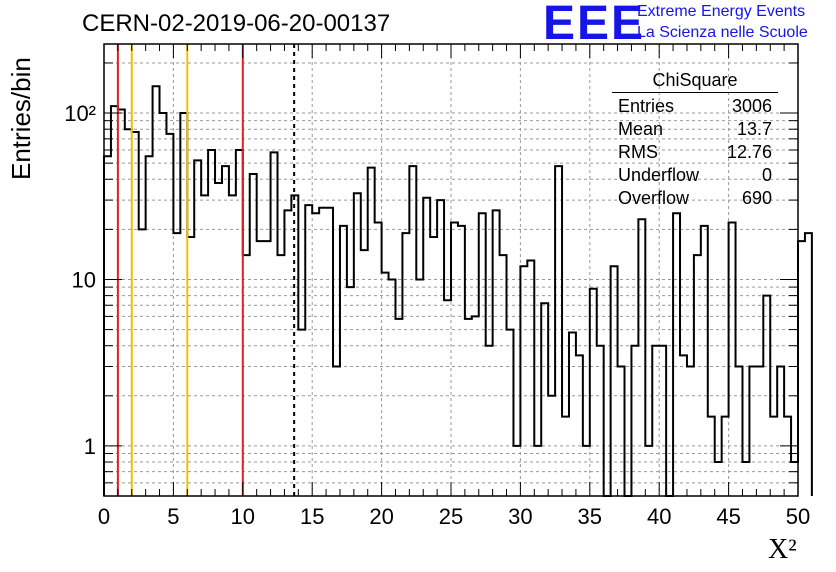 This screenshot has width=836, height=572. What do you see at coordinates (728, 516) in the screenshot?
I see `x-tick-label: 45` at bounding box center [728, 516].